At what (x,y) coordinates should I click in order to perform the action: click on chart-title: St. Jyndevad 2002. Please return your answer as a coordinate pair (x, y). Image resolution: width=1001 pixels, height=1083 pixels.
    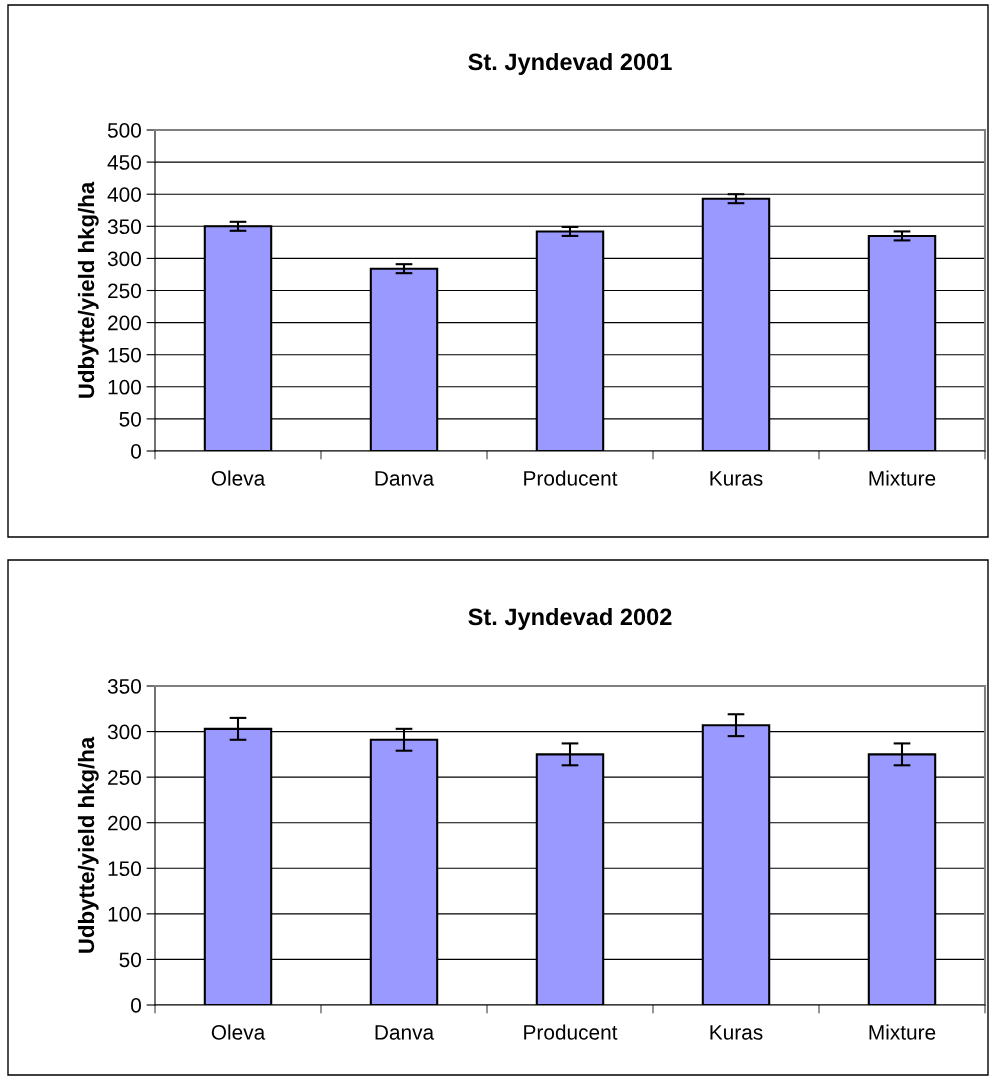
    Looking at the image, I should click on (570, 618).